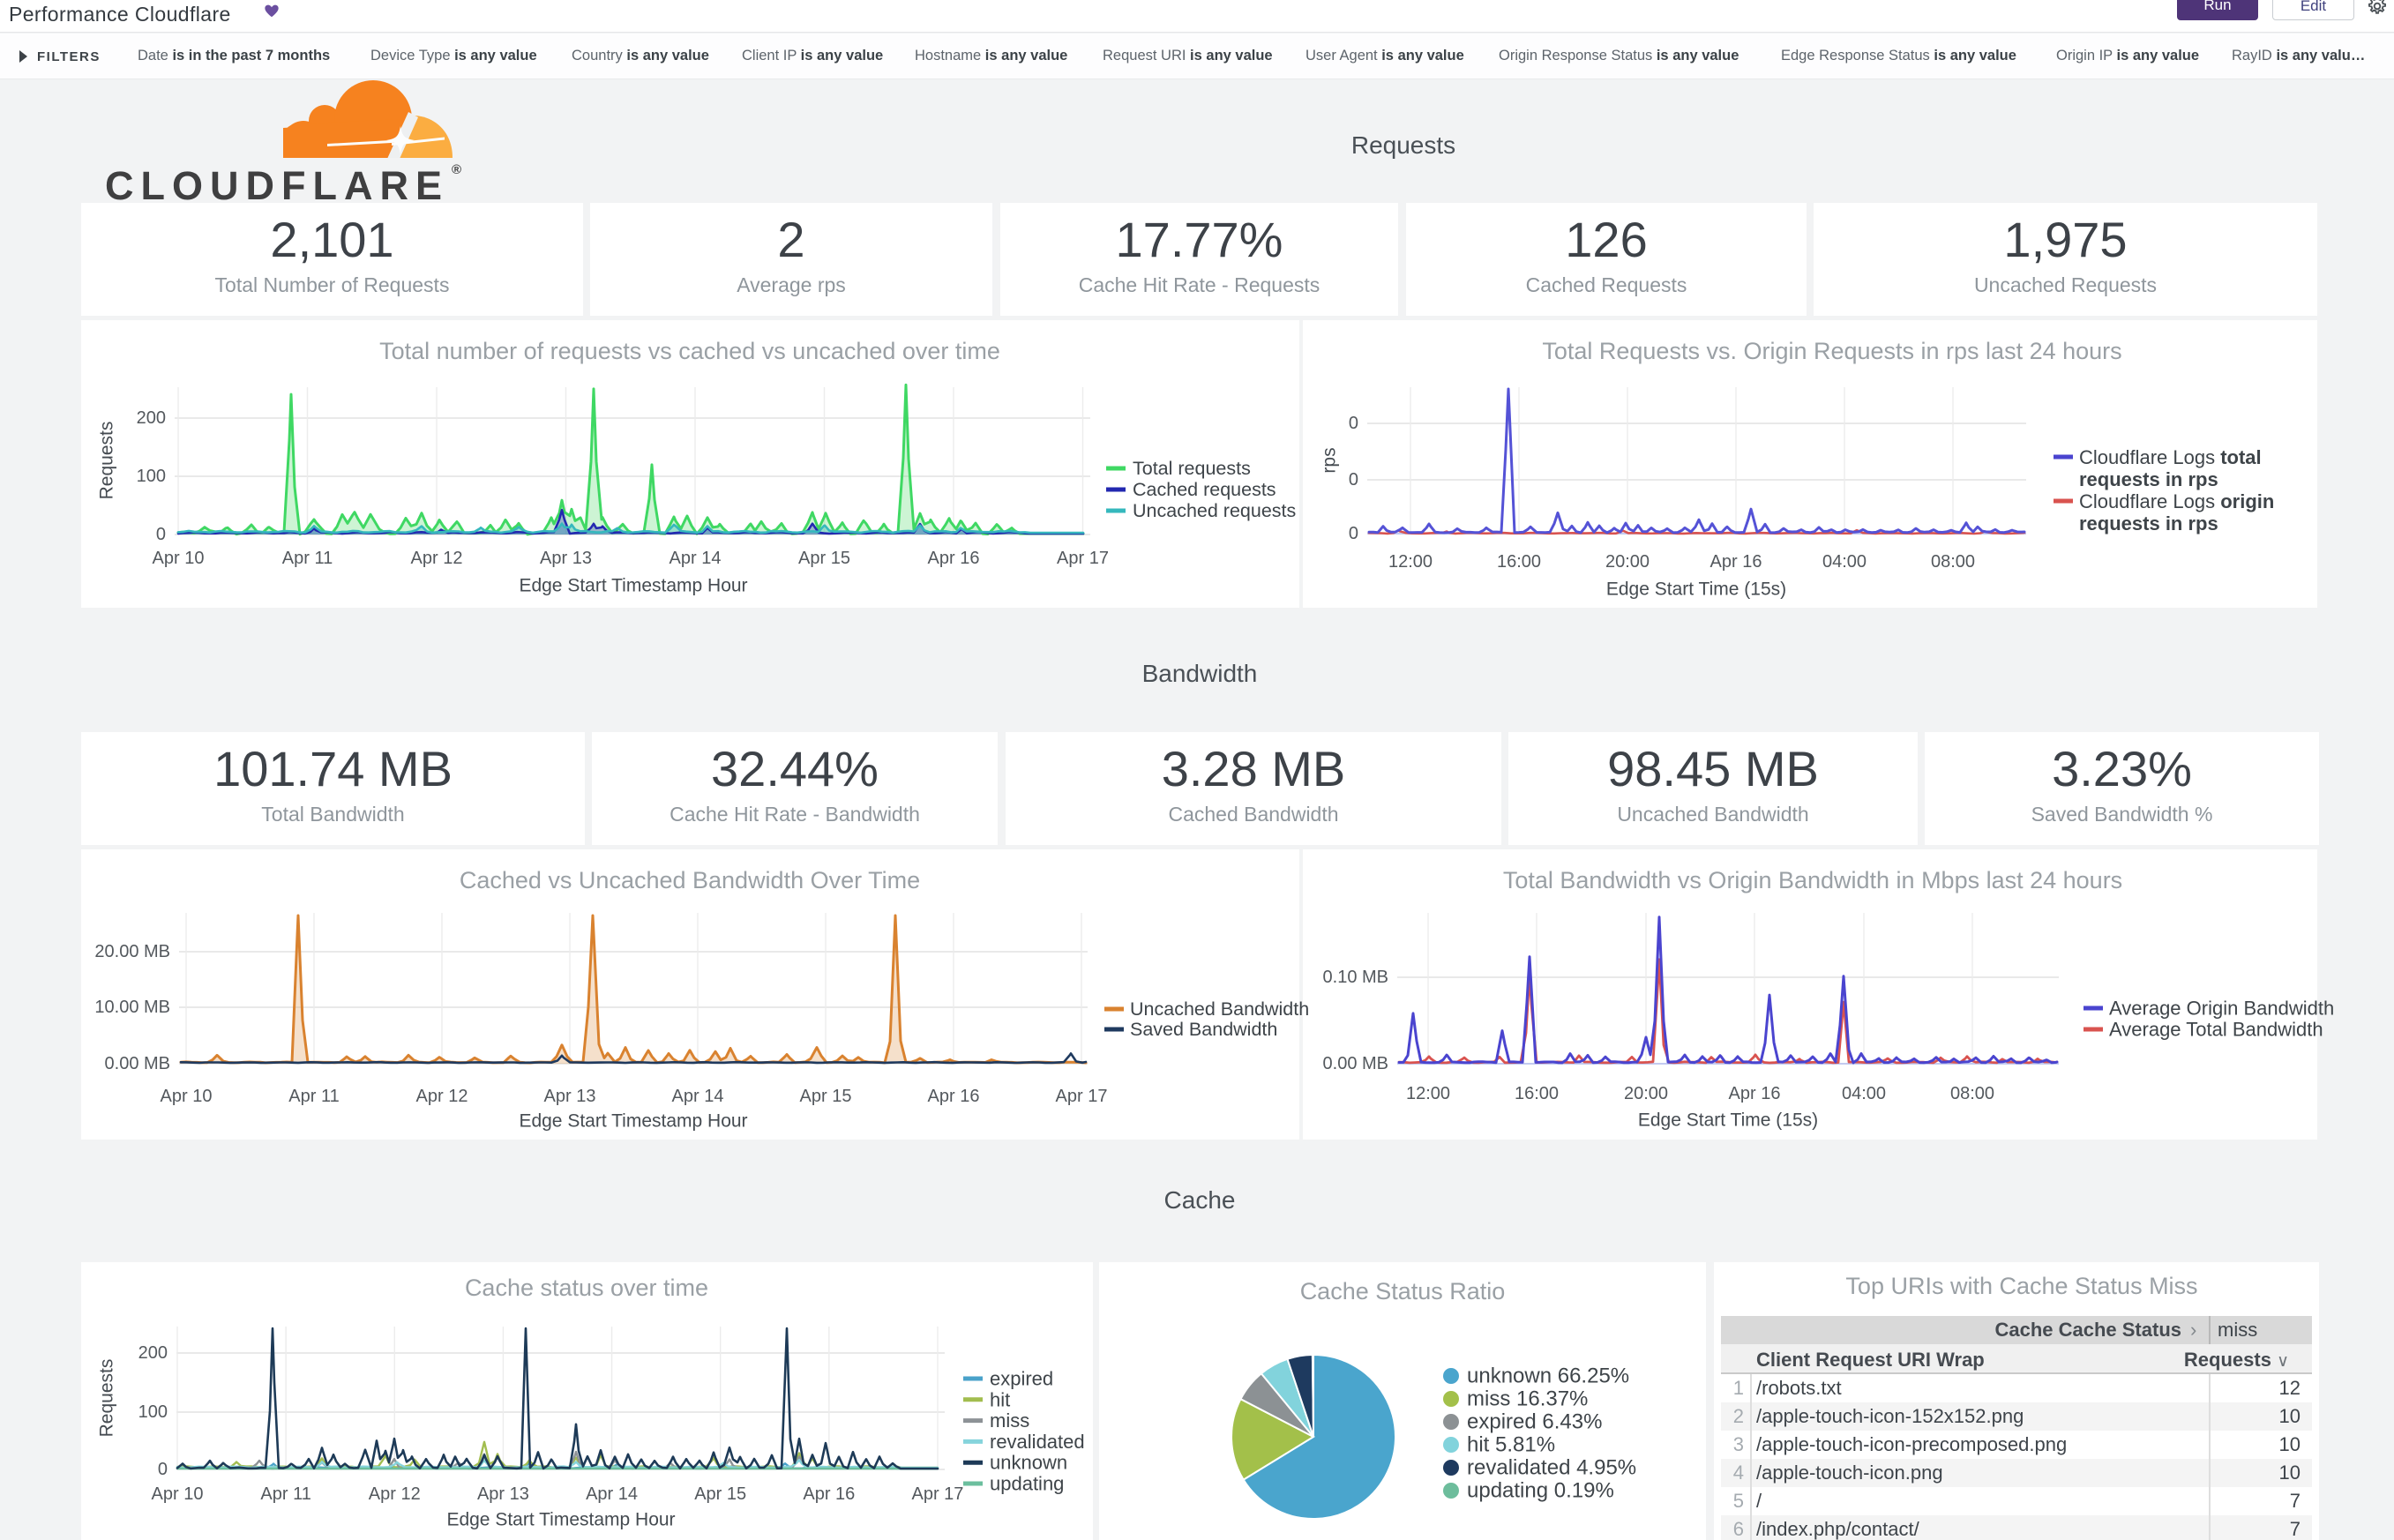  I want to click on svg-text: CLOUDFLARE, so click(277, 185).